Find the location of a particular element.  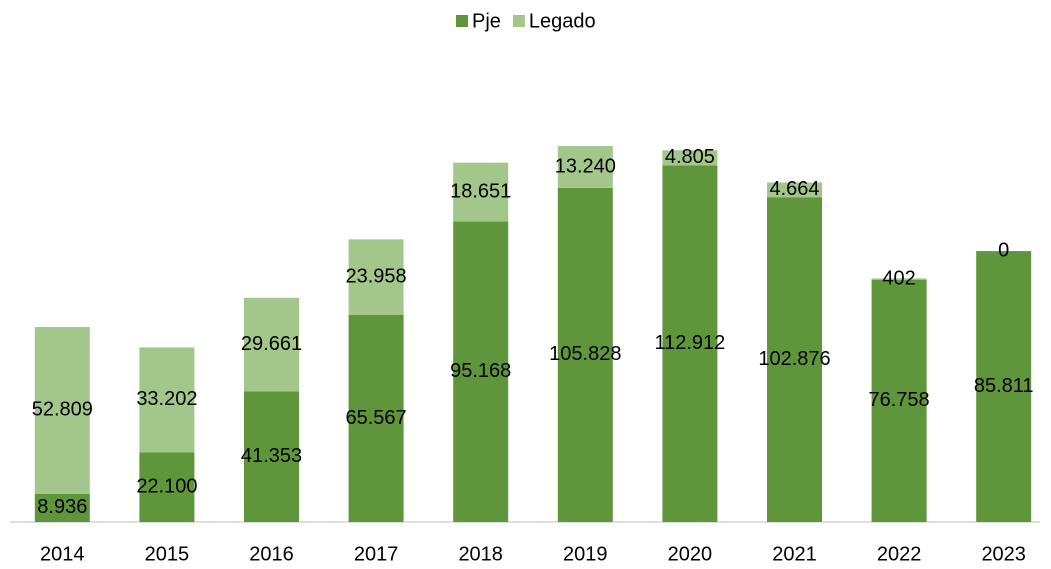

data-label: 29.661 is located at coordinates (271, 344).